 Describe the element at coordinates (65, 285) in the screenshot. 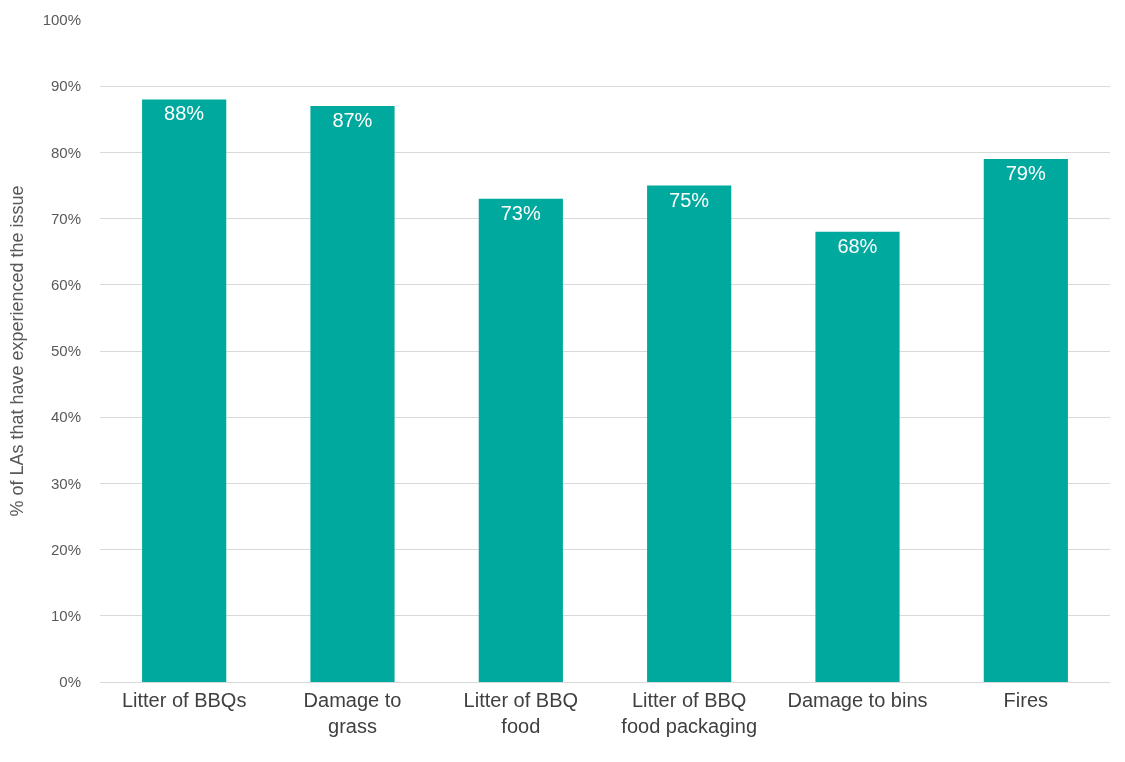

I see `y-tick-label: 60%` at that location.